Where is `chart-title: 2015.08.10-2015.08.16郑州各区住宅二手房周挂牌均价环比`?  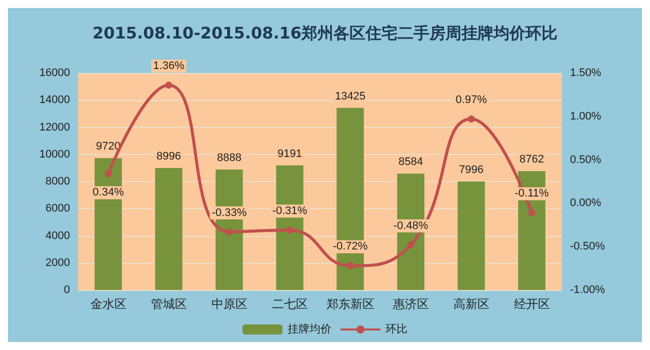 chart-title: 2015.08.10-2015.08.16郑州各区住宅二手房周挂牌均价环比 is located at coordinates (325, 33).